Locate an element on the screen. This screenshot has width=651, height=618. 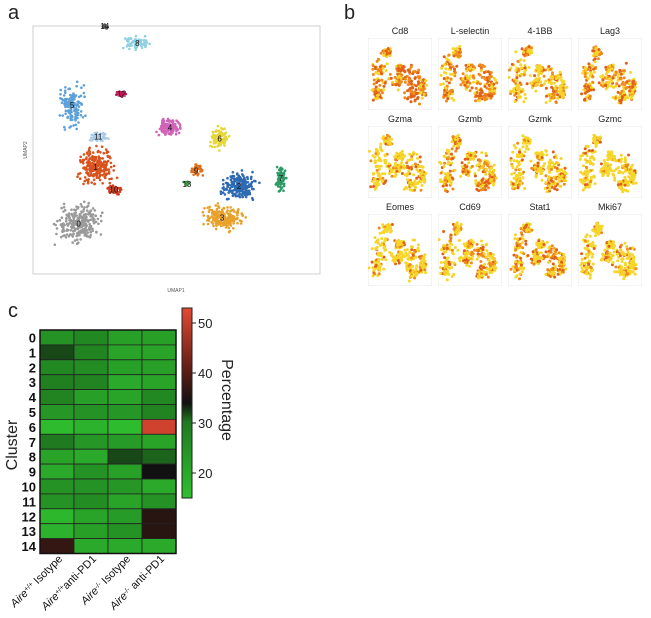
umap-label-0: 0 is located at coordinates (78, 223).